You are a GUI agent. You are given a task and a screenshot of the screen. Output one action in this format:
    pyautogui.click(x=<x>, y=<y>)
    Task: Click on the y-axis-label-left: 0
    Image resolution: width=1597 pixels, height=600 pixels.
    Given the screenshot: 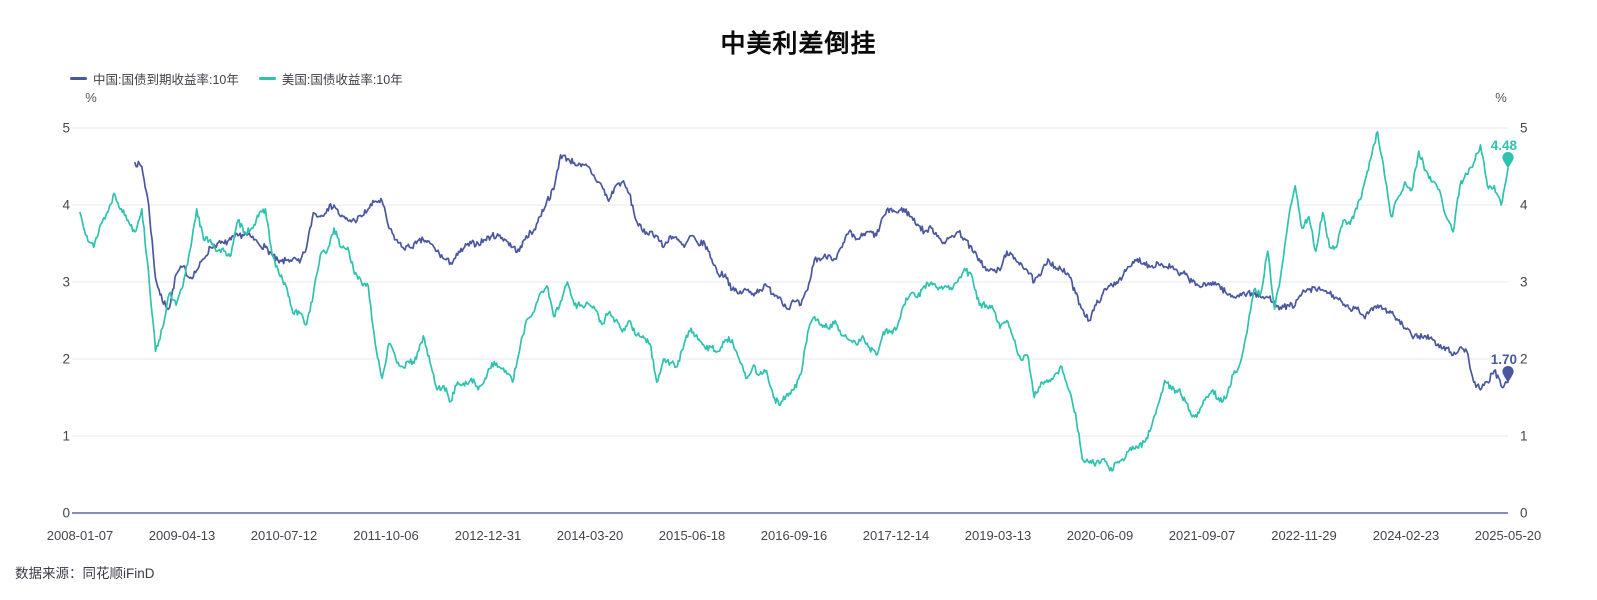 What is the action you would take?
    pyautogui.click(x=66, y=513)
    